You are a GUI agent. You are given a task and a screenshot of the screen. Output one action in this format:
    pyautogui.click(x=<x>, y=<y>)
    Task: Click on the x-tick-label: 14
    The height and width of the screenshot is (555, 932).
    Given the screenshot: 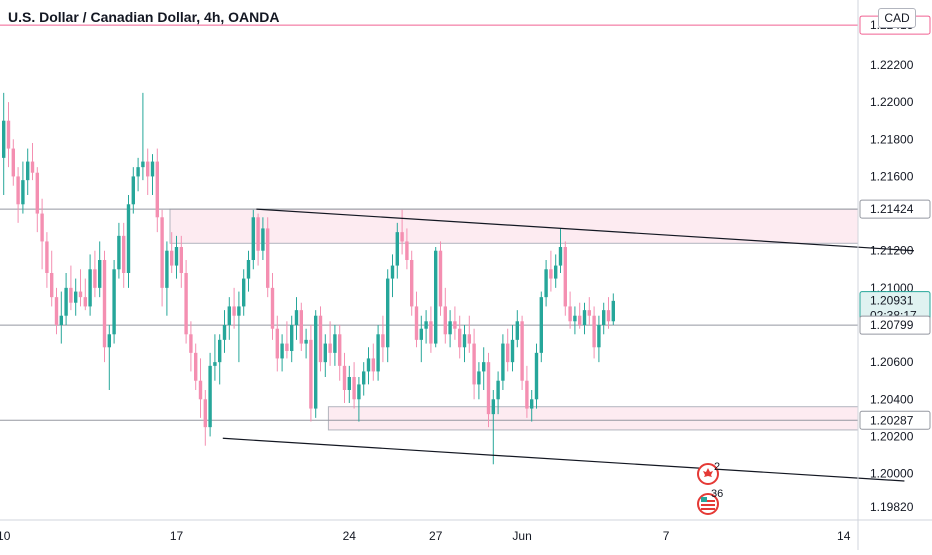 What is the action you would take?
    pyautogui.click(x=844, y=536)
    